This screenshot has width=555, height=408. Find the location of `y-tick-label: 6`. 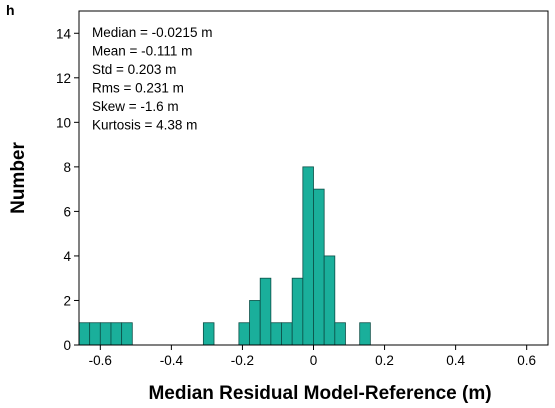

y-tick-label: 6 is located at coordinates (67, 211).